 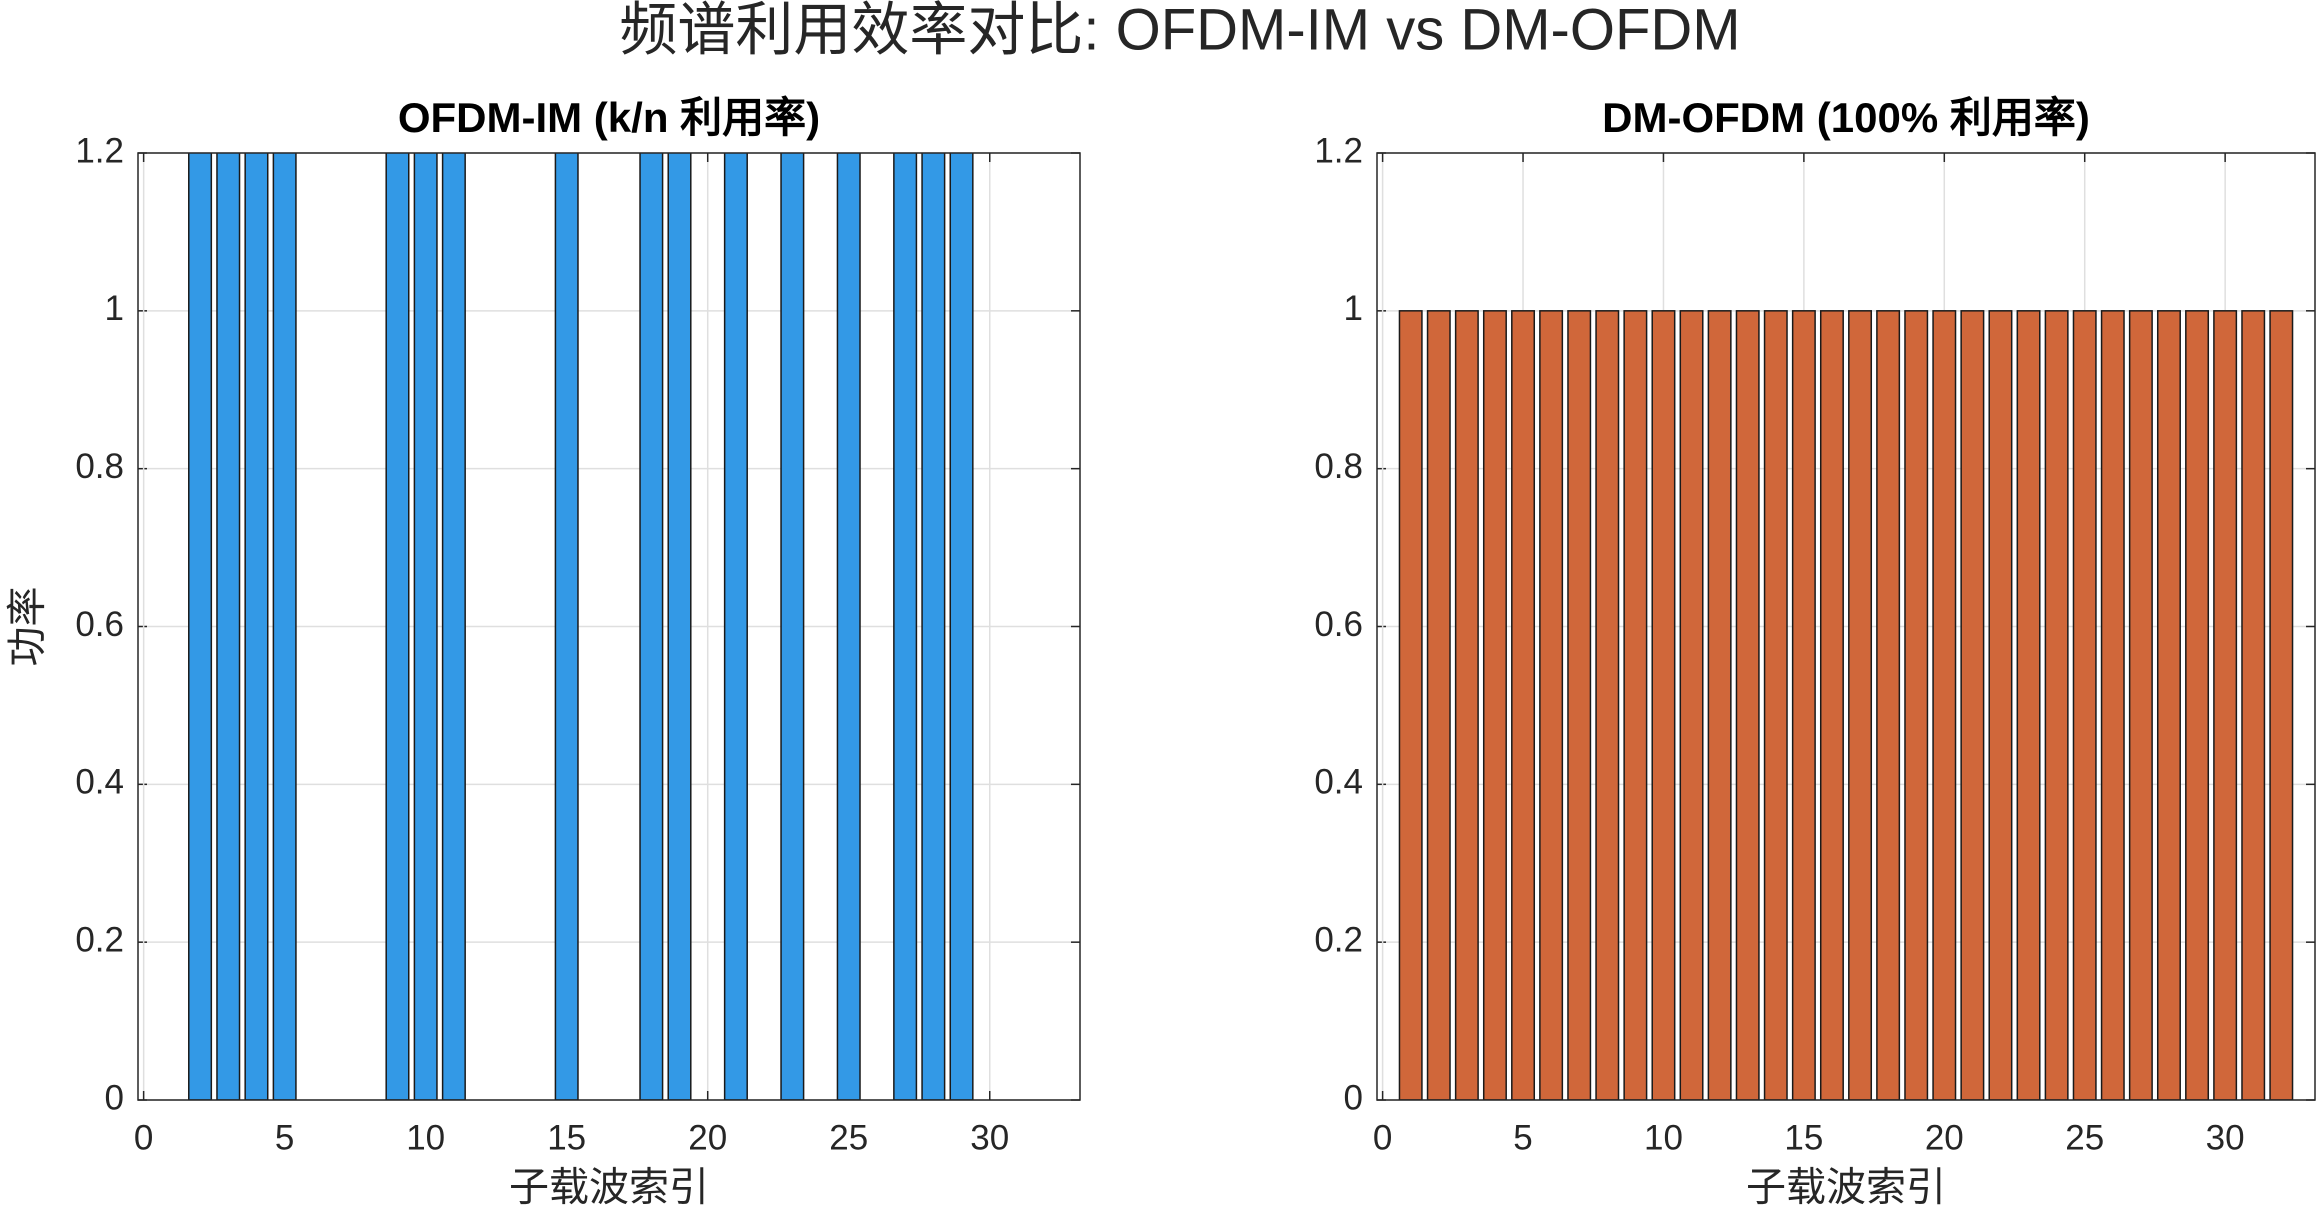 What do you see at coordinates (28, 627) in the screenshot?
I see `y-axis-label: 功率` at bounding box center [28, 627].